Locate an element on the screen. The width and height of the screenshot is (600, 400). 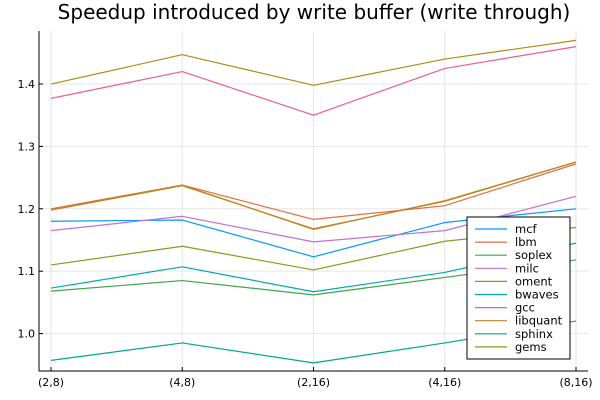
x-tick-label: (2,8) is located at coordinates (51, 382).